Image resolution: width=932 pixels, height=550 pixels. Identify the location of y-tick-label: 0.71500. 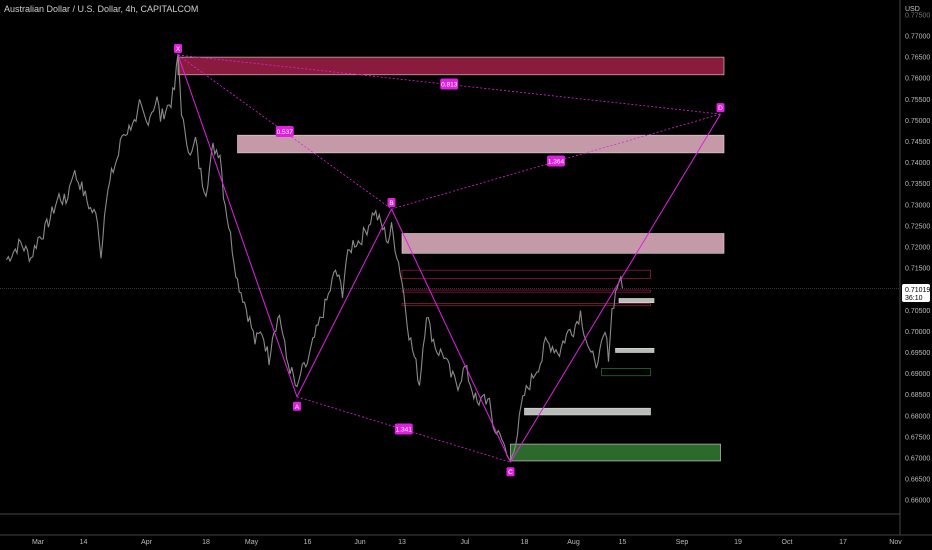
(917, 269).